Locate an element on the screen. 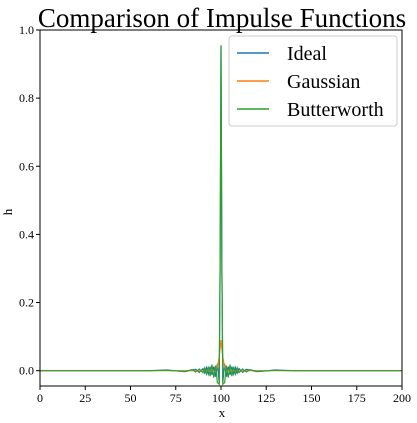 Image resolution: width=417 pixels, height=423 pixels. legend-label-gaussian: Gaussian is located at coordinates (323, 82).